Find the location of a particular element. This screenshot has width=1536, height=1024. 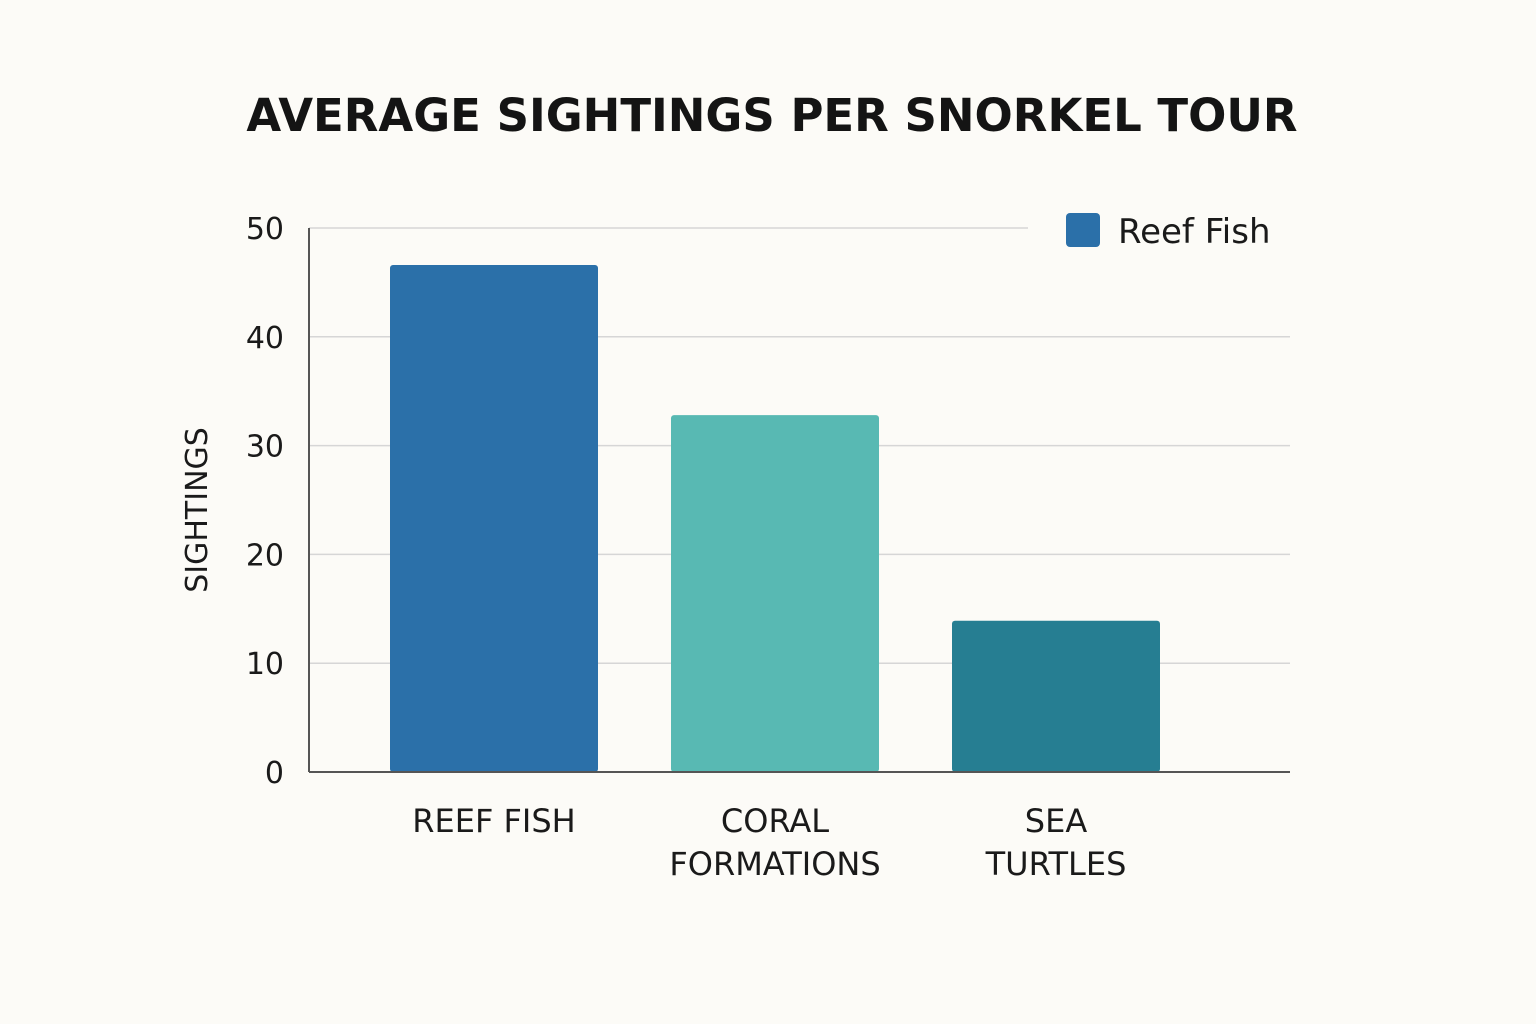

x-category-label: REEF FISH is located at coordinates (493, 821).